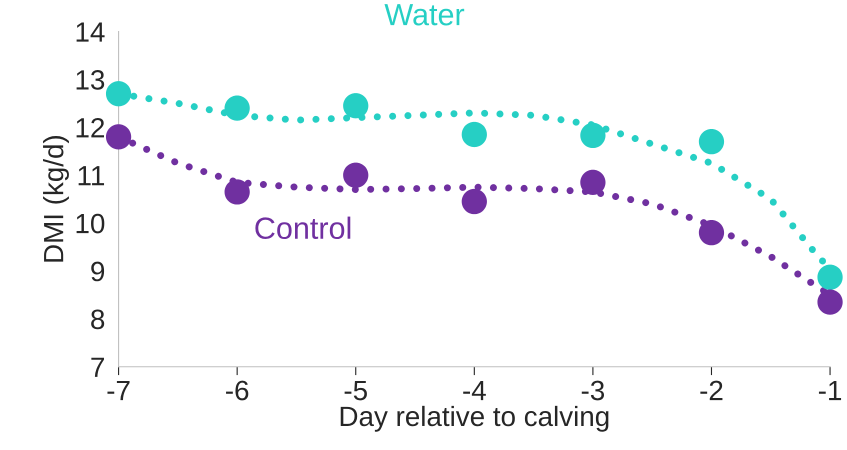 The image size is (847, 450). I want to click on x-tick-label: -3, so click(593, 390).